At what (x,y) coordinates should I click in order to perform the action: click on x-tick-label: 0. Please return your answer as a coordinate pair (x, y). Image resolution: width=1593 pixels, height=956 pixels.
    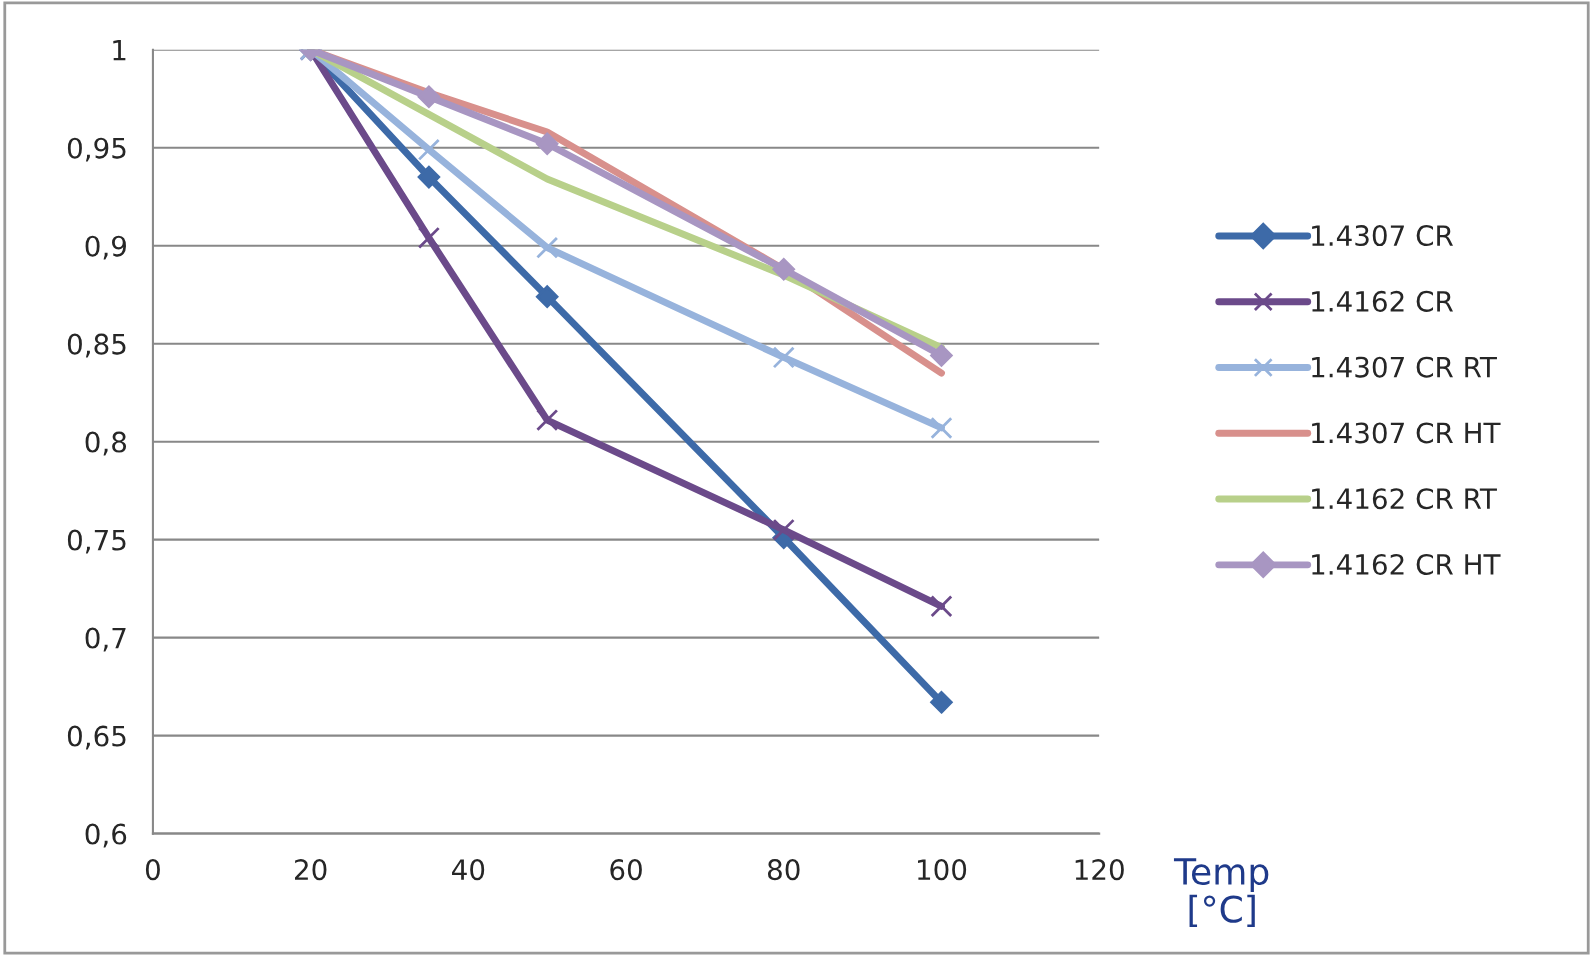
    Looking at the image, I should click on (152, 870).